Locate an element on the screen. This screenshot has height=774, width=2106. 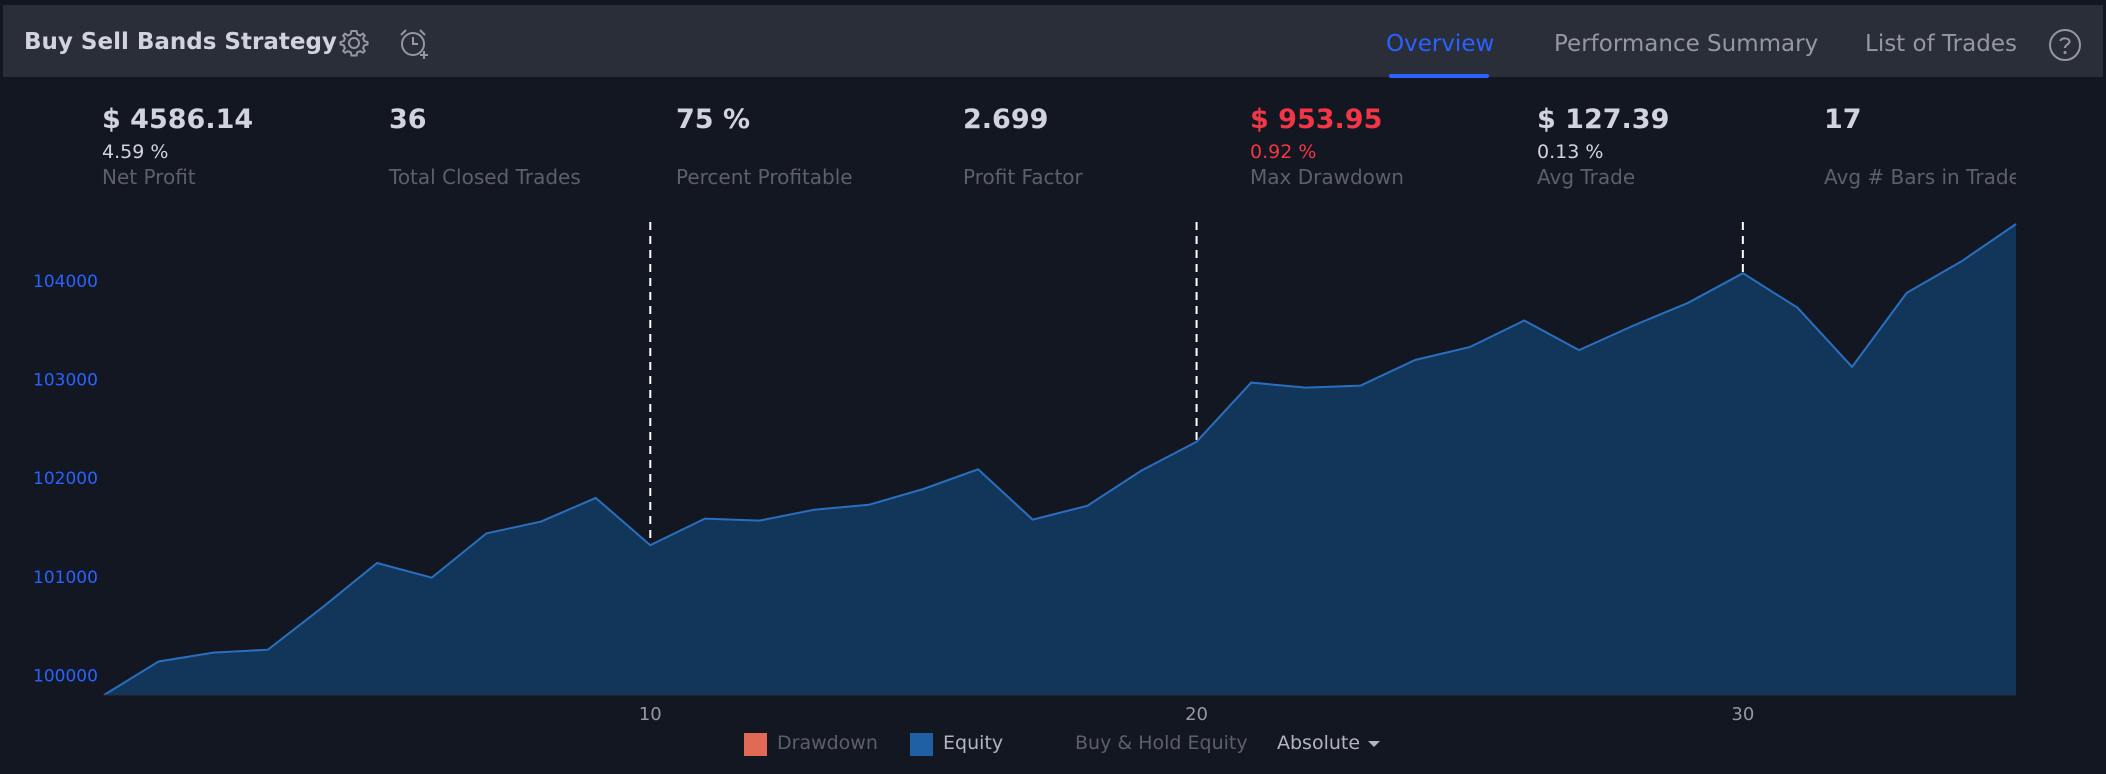
x-tick-label: 20 is located at coordinates (1196, 714).